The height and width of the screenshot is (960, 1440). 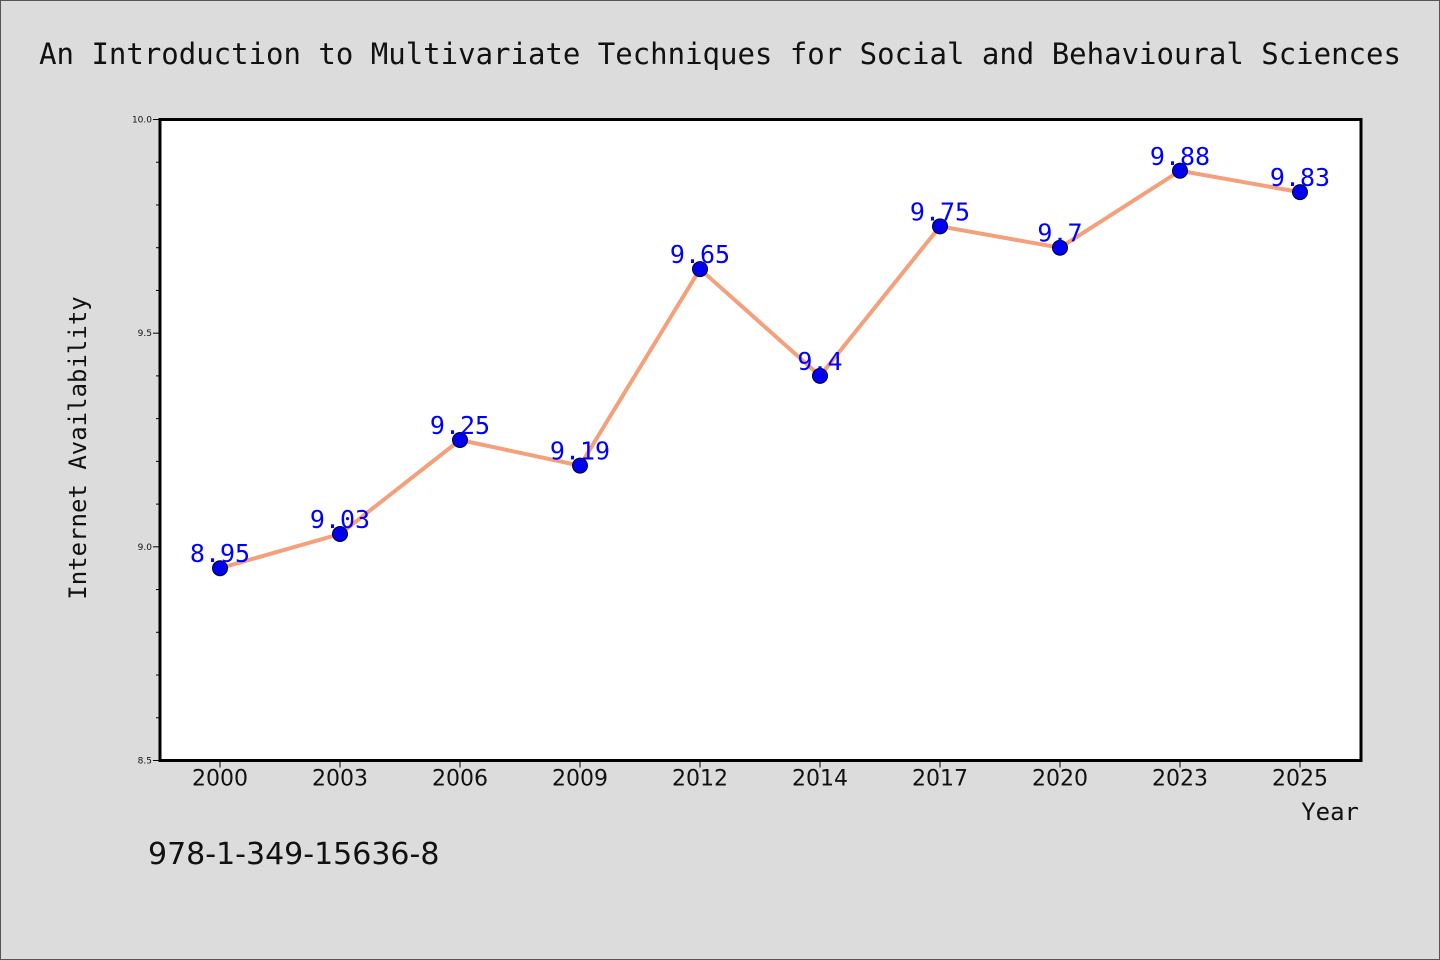 What do you see at coordinates (145, 334) in the screenshot?
I see `y-tick-label: 9.5` at bounding box center [145, 334].